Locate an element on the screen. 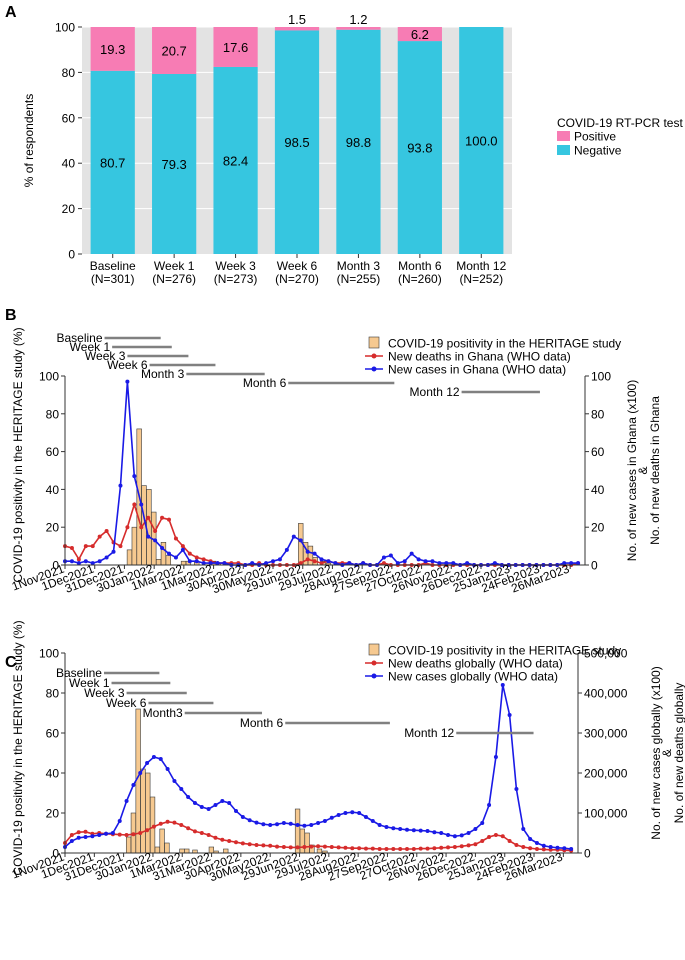 The height and width of the screenshot is (960, 685). data-label-negative: 82.4 is located at coordinates (235, 160).